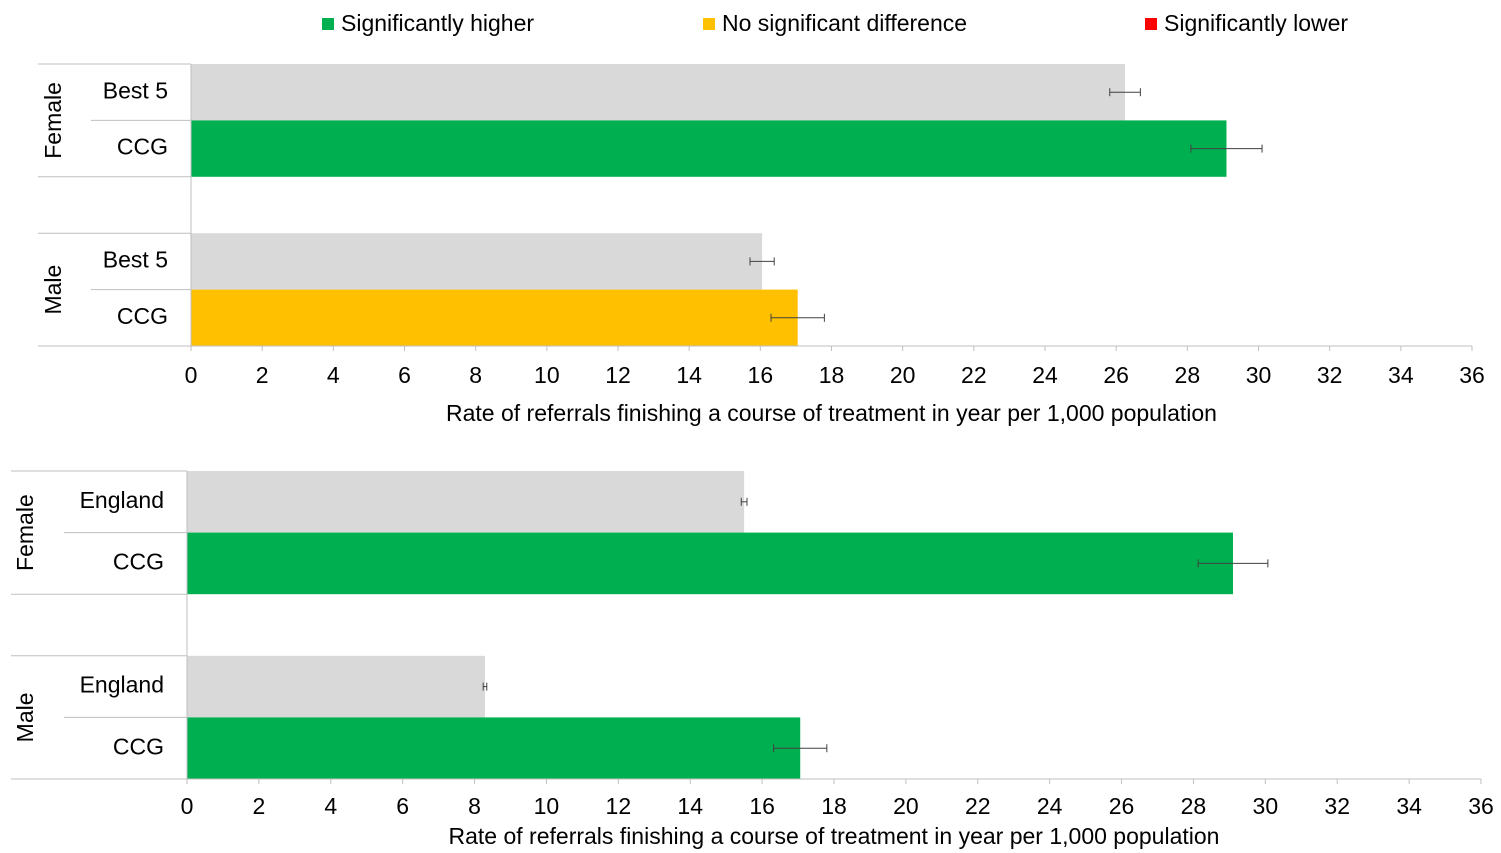 The image size is (1501, 853). What do you see at coordinates (1256, 23) in the screenshot?
I see `legend-label: Significantly lower` at bounding box center [1256, 23].